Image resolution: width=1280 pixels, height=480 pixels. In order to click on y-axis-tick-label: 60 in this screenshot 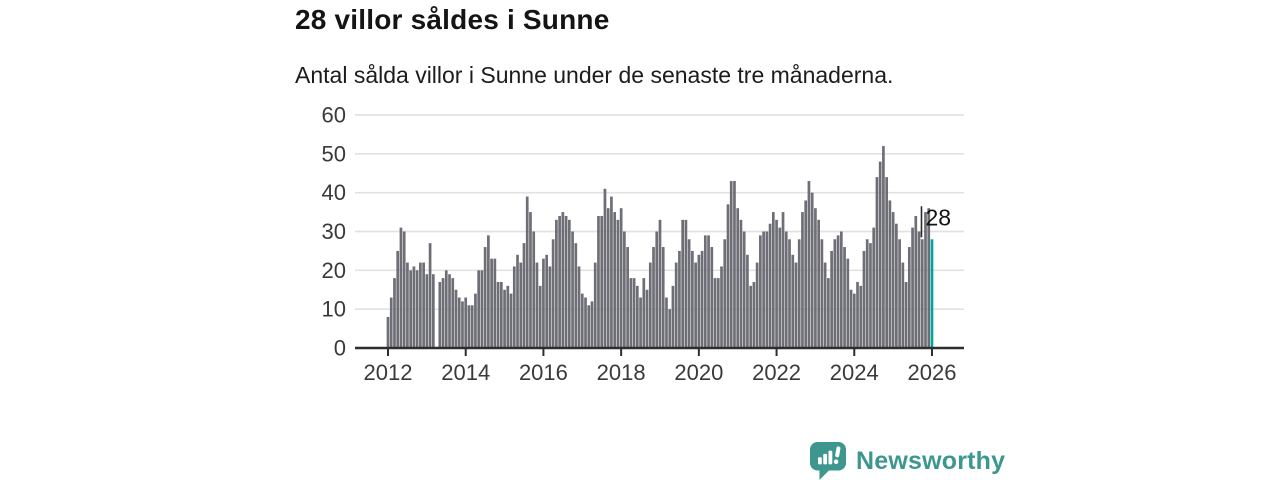, I will do `click(334, 115)`.